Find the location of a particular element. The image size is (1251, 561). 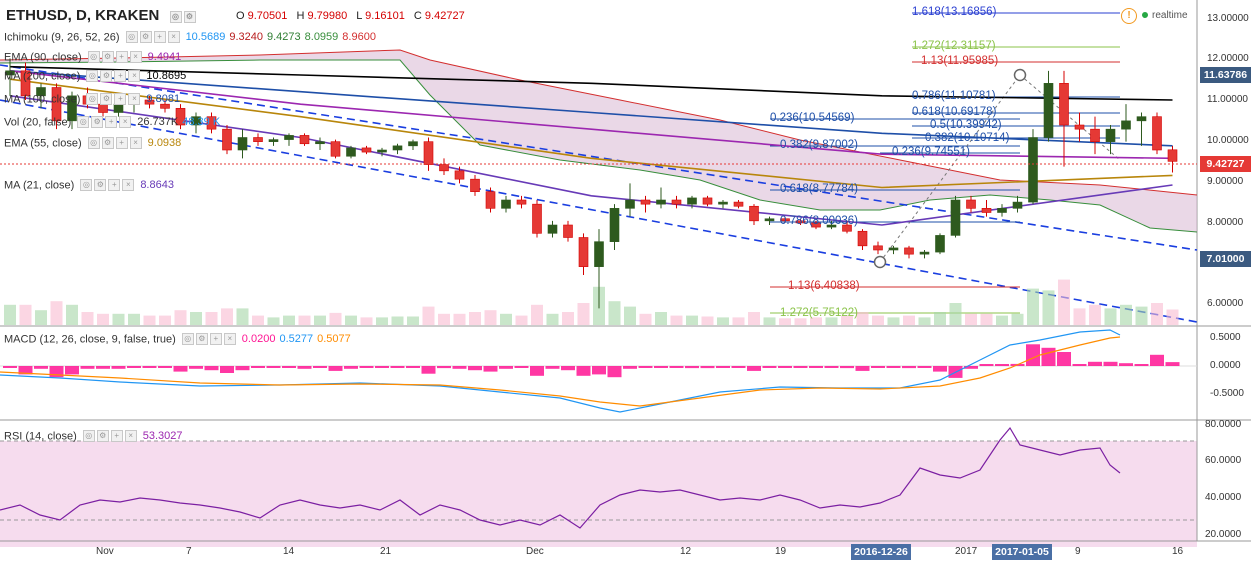

fib-label: 1.272(5.75122) is located at coordinates (819, 313).